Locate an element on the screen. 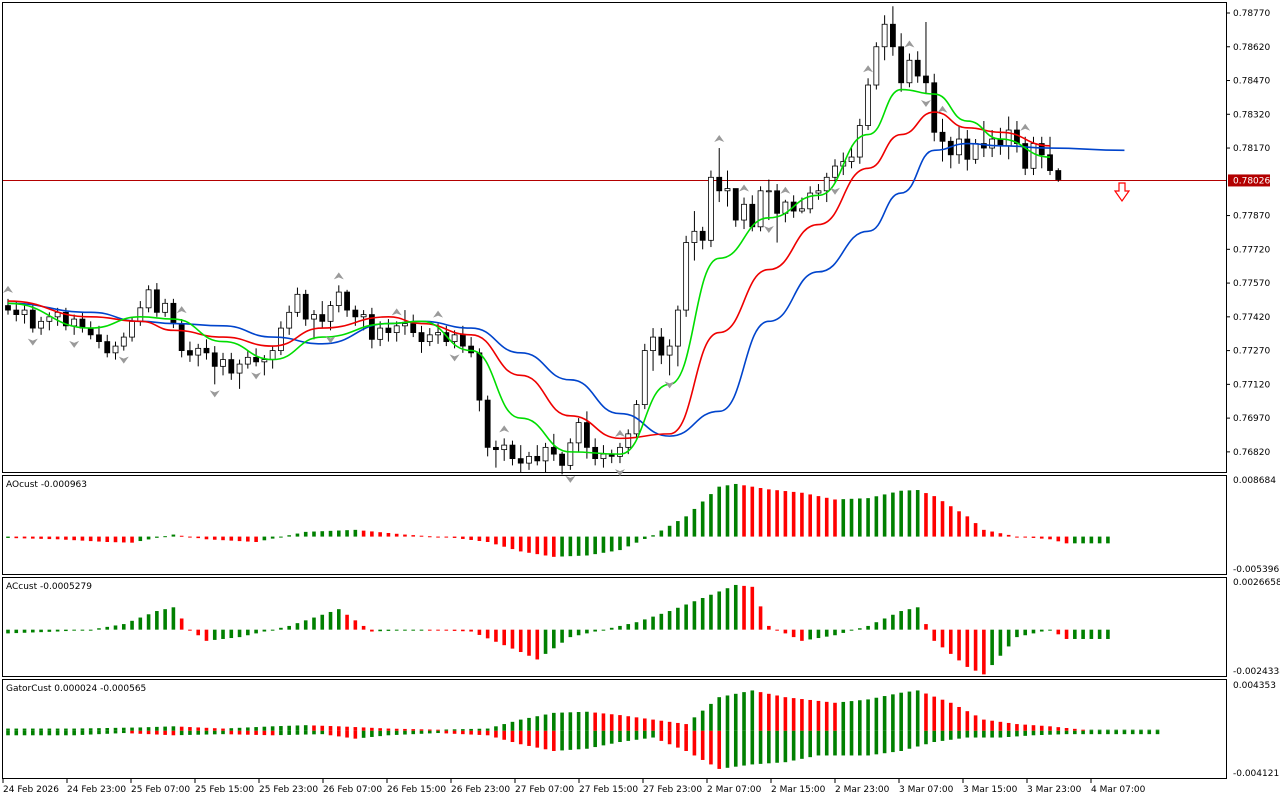 The height and width of the screenshot is (800, 1280). ao-panel-frame is located at coordinates (614, 525).